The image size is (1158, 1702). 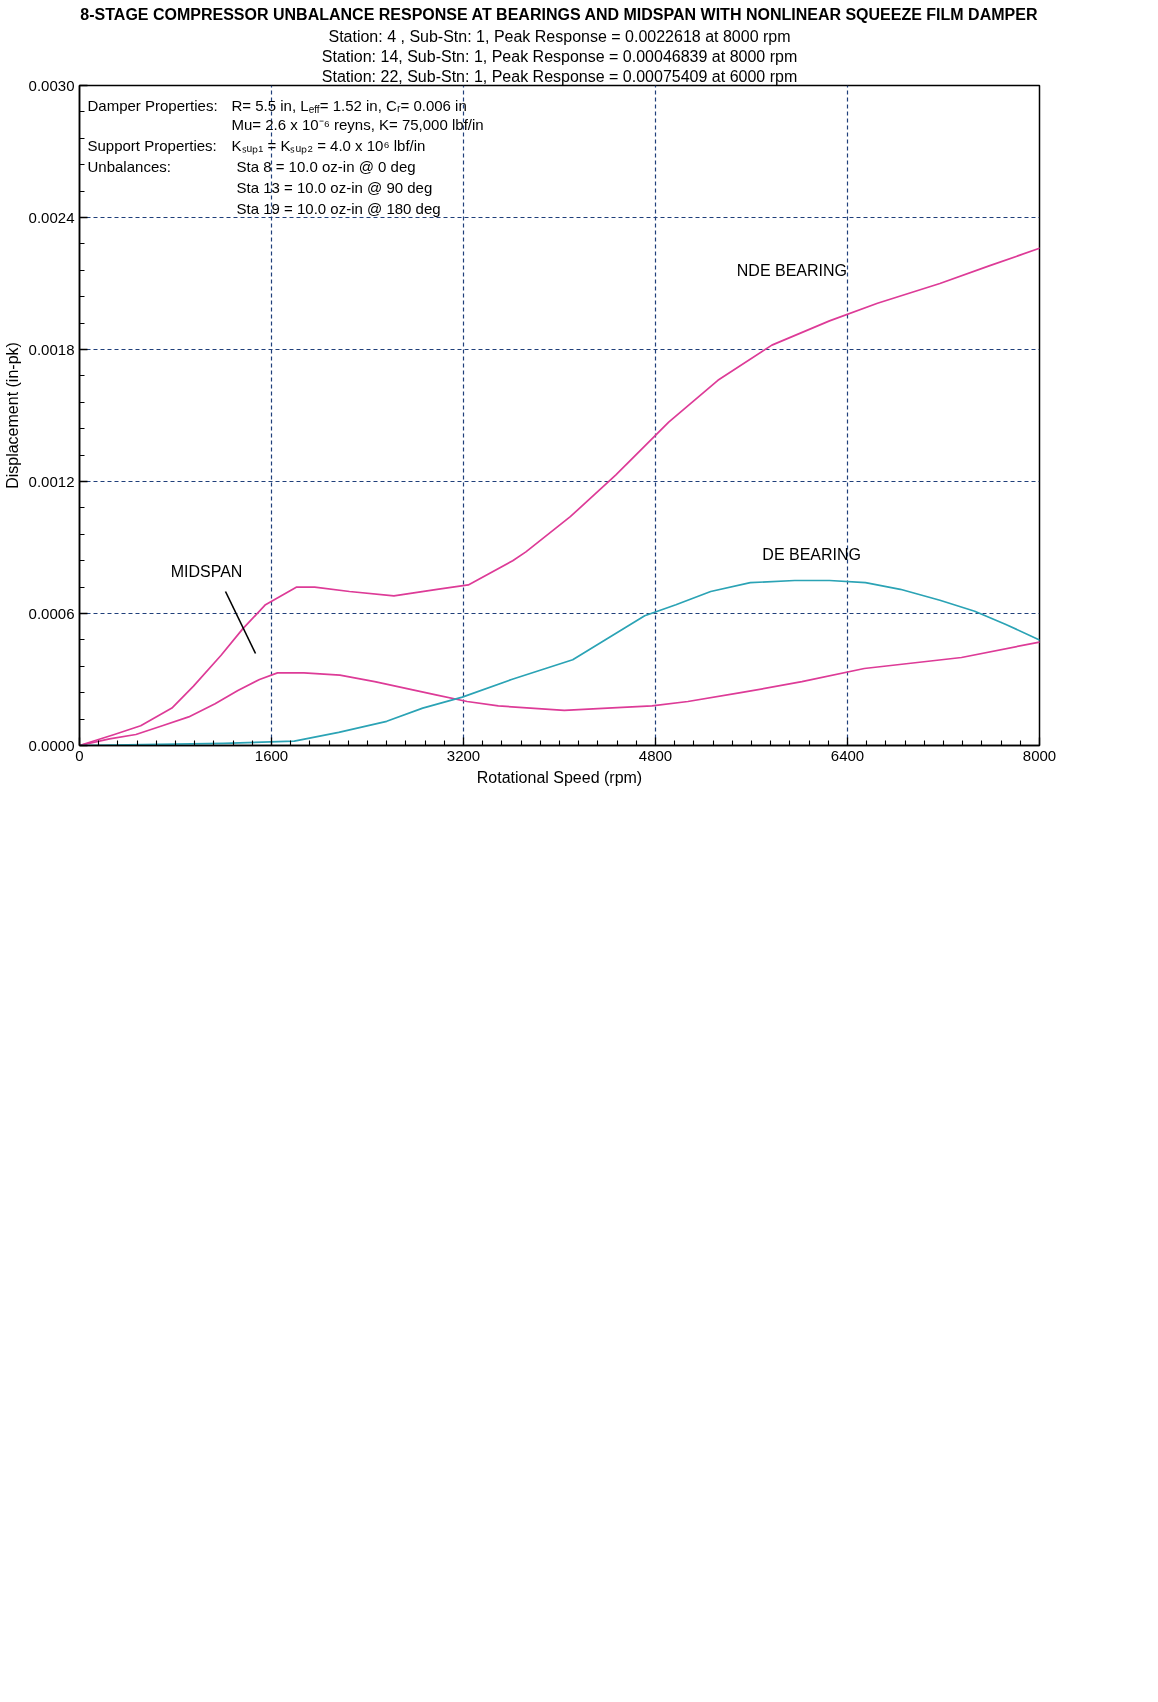 What do you see at coordinates (129, 167) in the screenshot?
I see `annotation: Unbalances:` at bounding box center [129, 167].